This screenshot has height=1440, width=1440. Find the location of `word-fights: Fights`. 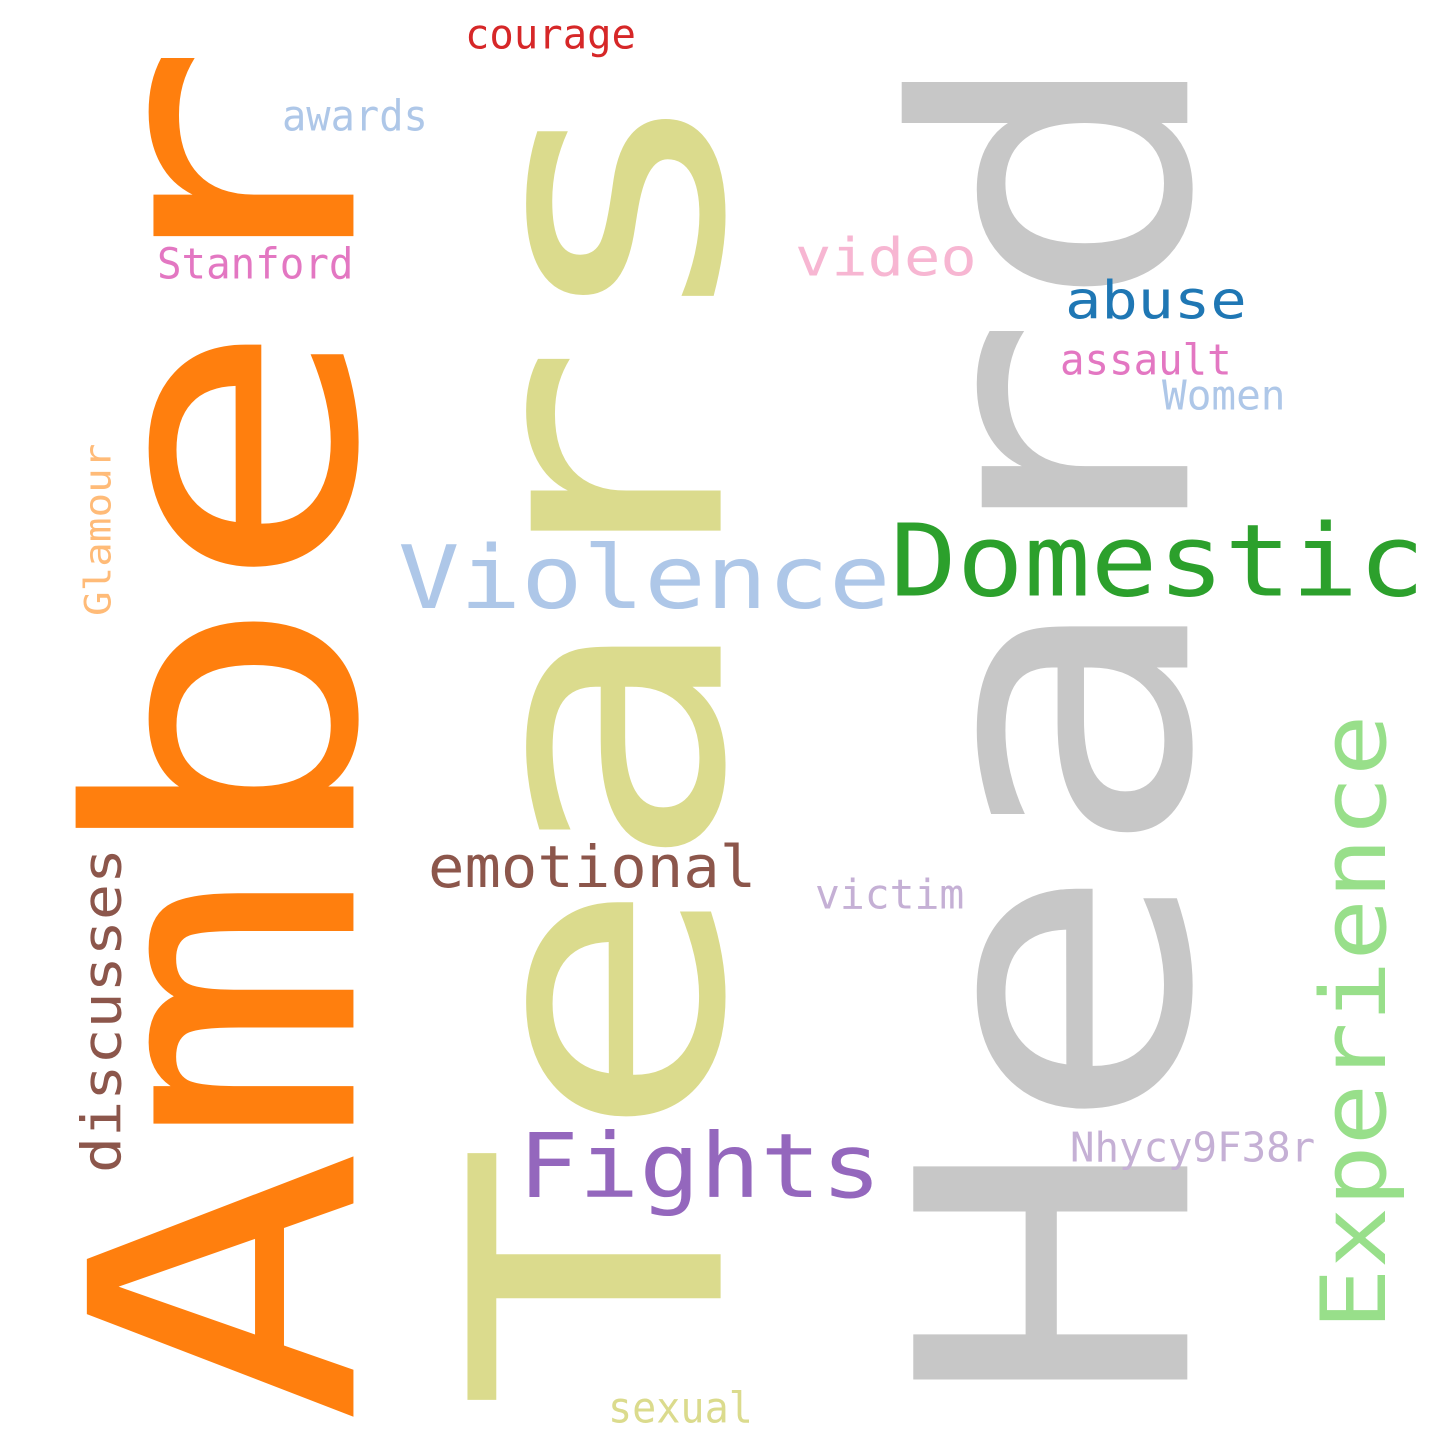

word-fights: Fights is located at coordinates (700, 1167).